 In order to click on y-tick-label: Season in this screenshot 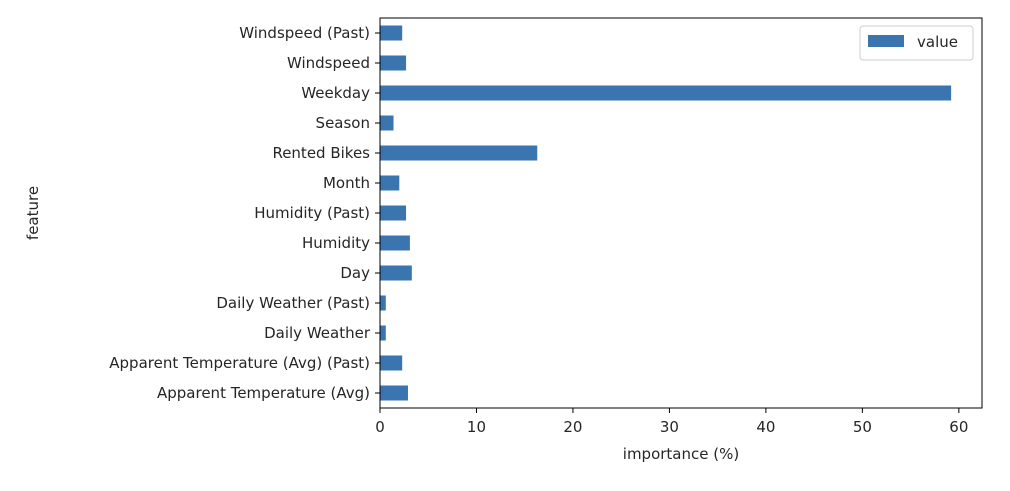, I will do `click(343, 123)`.